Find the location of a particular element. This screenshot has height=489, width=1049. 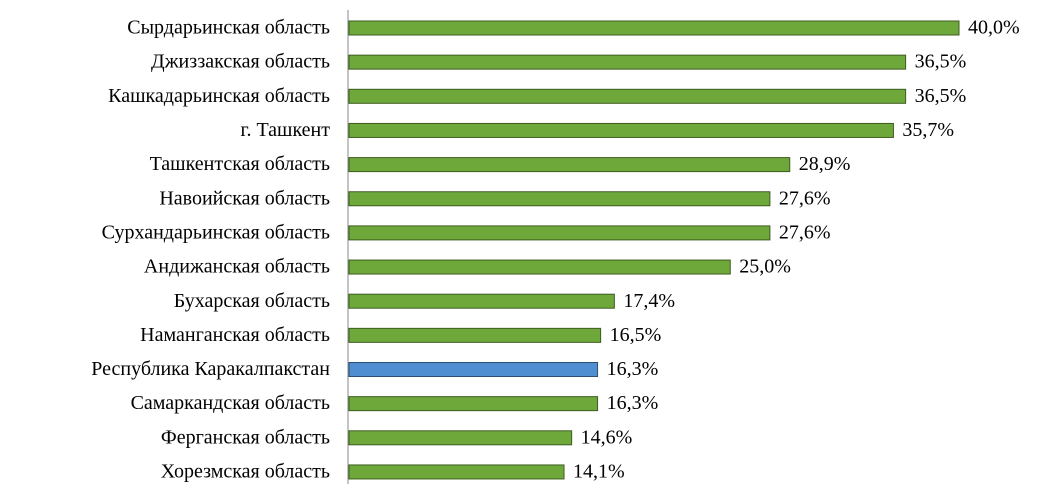

value-label: 35,7% is located at coordinates (928, 130).